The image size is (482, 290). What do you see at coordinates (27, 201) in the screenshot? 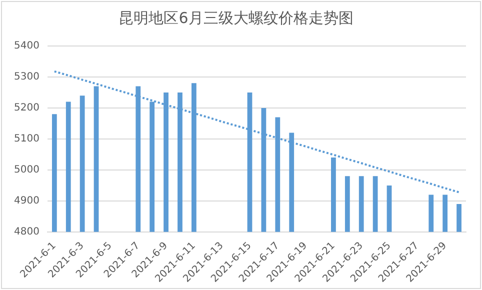
I see `y-tick-label: 4900` at bounding box center [27, 201].